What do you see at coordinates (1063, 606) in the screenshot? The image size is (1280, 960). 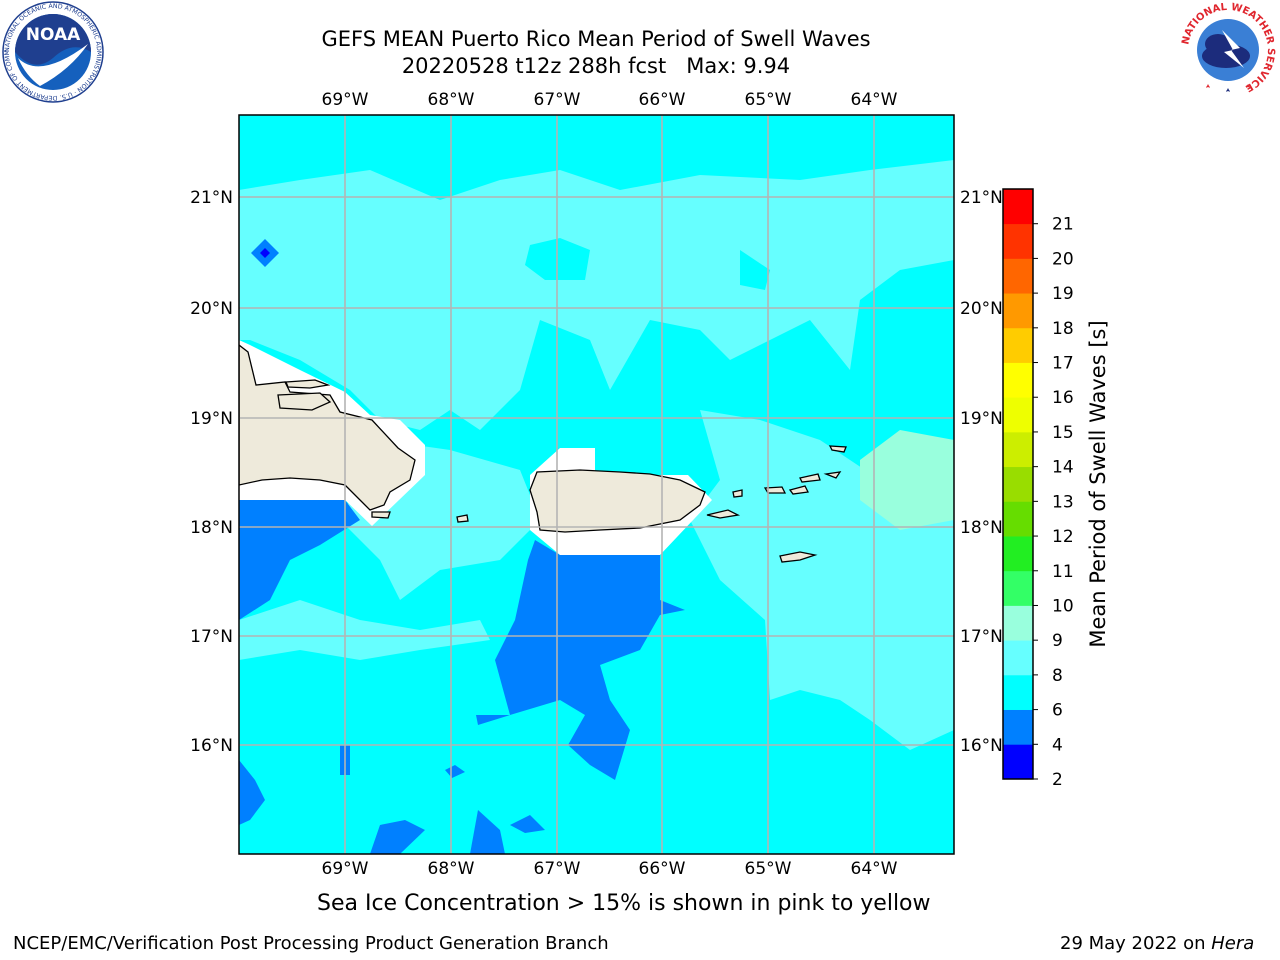 I see `colorbar-tick-label: 10` at bounding box center [1063, 606].